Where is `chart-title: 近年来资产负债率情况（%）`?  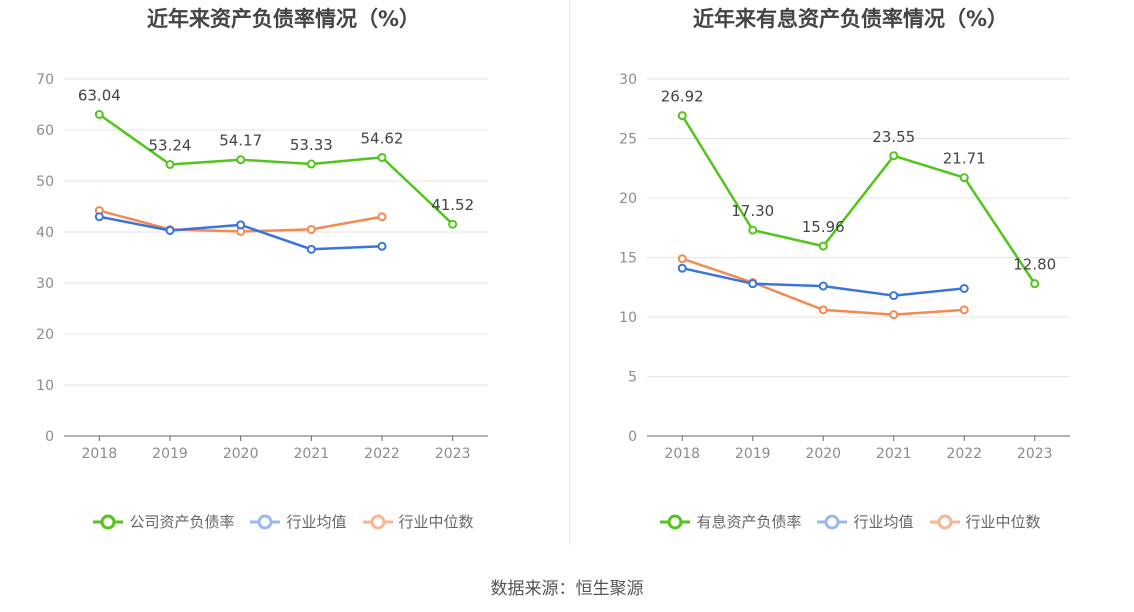 chart-title: 近年来资产负债率情况（%） is located at coordinates (283, 19).